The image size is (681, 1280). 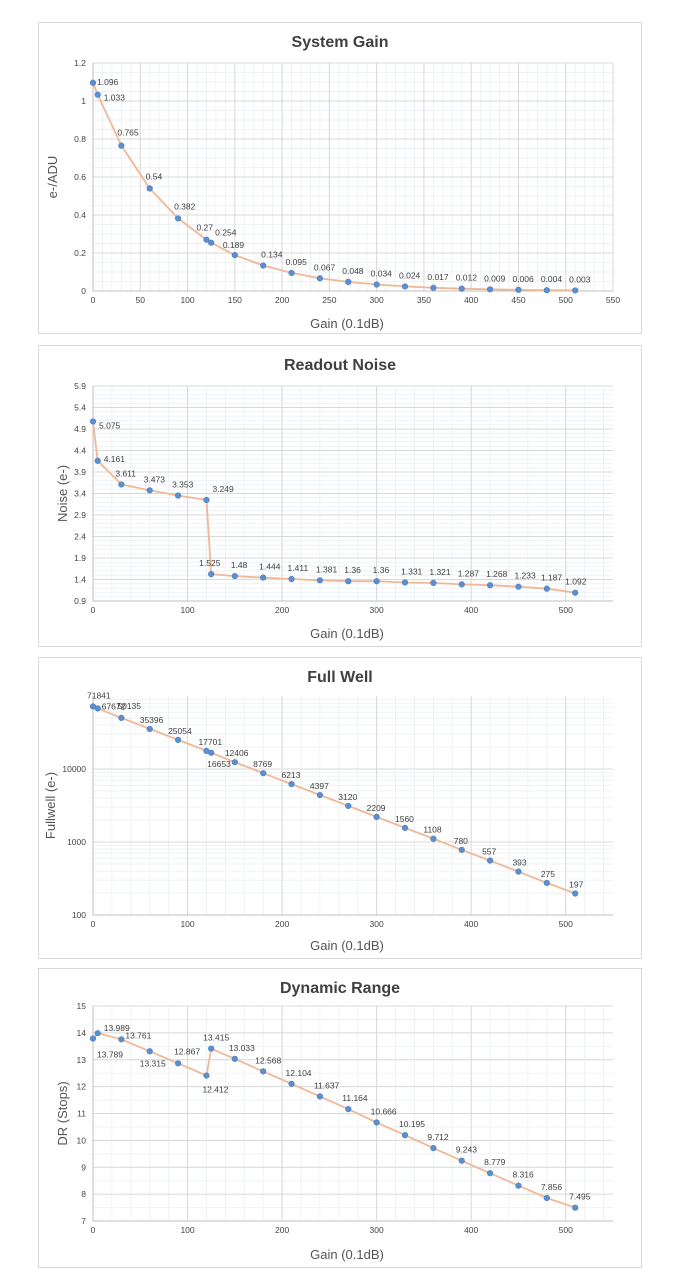 What do you see at coordinates (180, 731) in the screenshot?
I see `data-label: 25054` at bounding box center [180, 731].